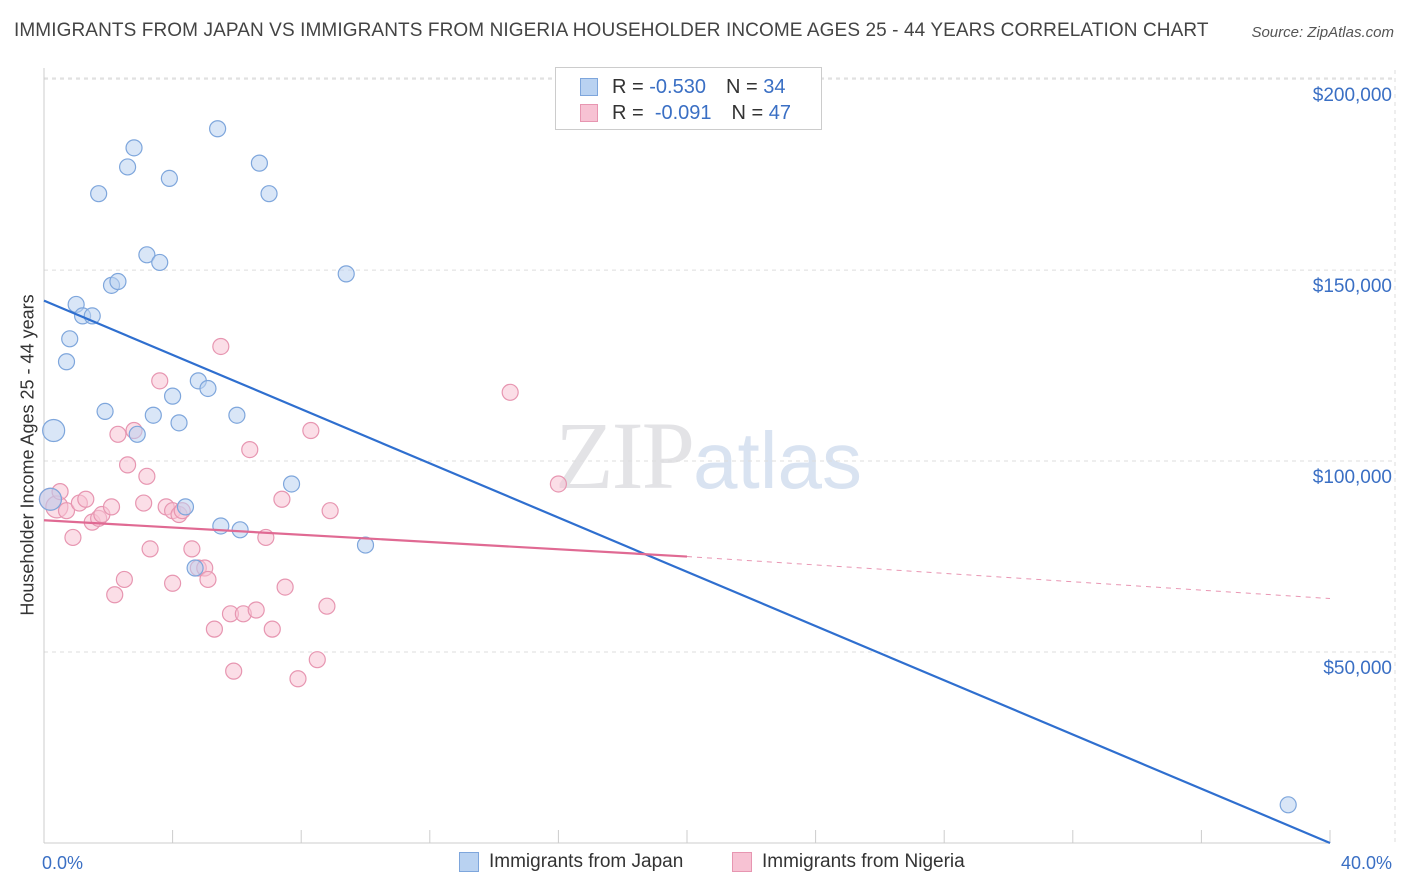  Describe the element at coordinates (303, 512) in the screenshot. I see `nigeria-points` at that location.